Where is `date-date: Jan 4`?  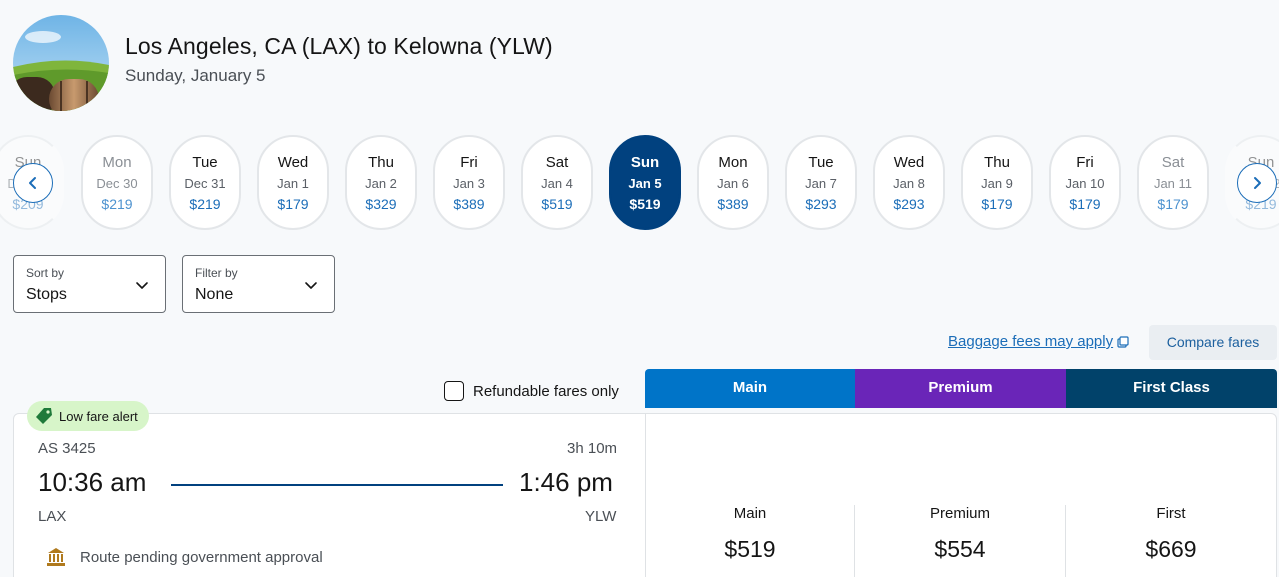
date-date: Jan 4 is located at coordinates (557, 183).